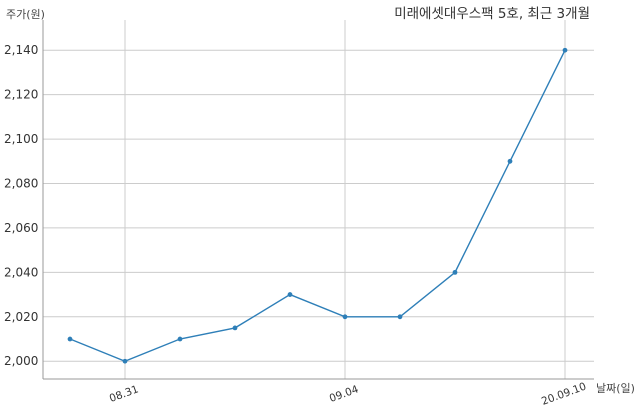 This screenshot has width=640, height=419. I want to click on x-tick-labels: 08.31 09.04 20.09.10, so click(348, 394).